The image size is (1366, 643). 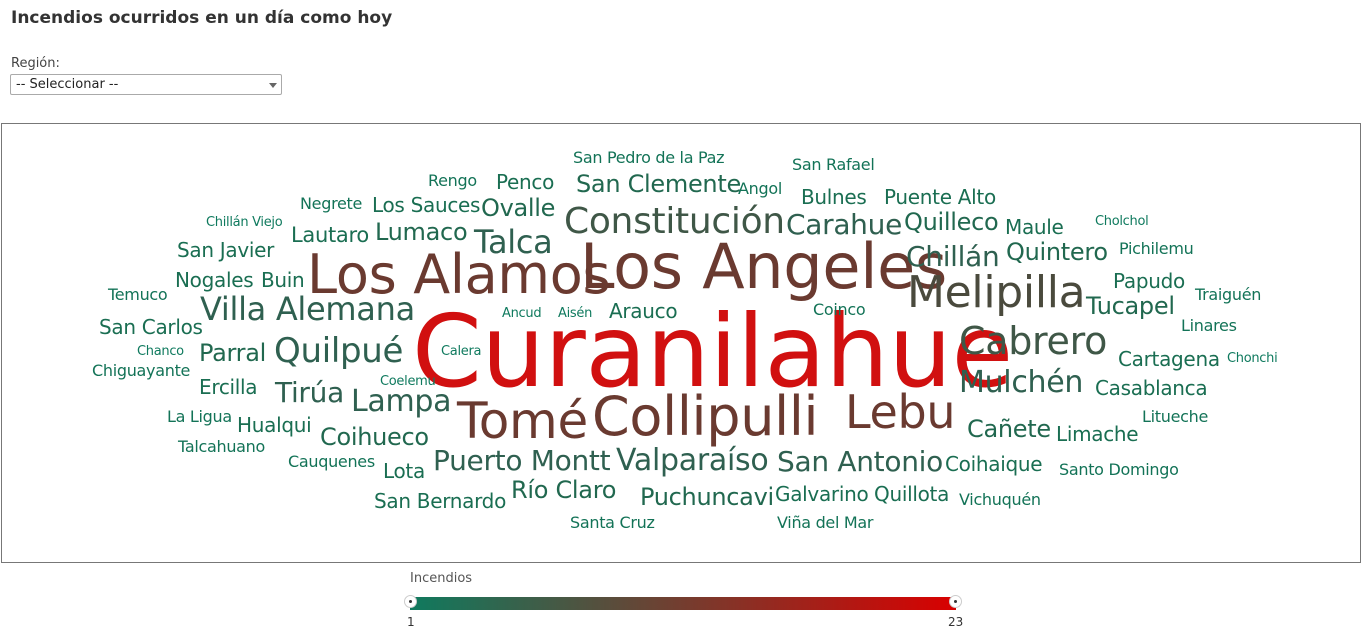 What do you see at coordinates (410, 601) in the screenshot?
I see `legend-min-handle` at bounding box center [410, 601].